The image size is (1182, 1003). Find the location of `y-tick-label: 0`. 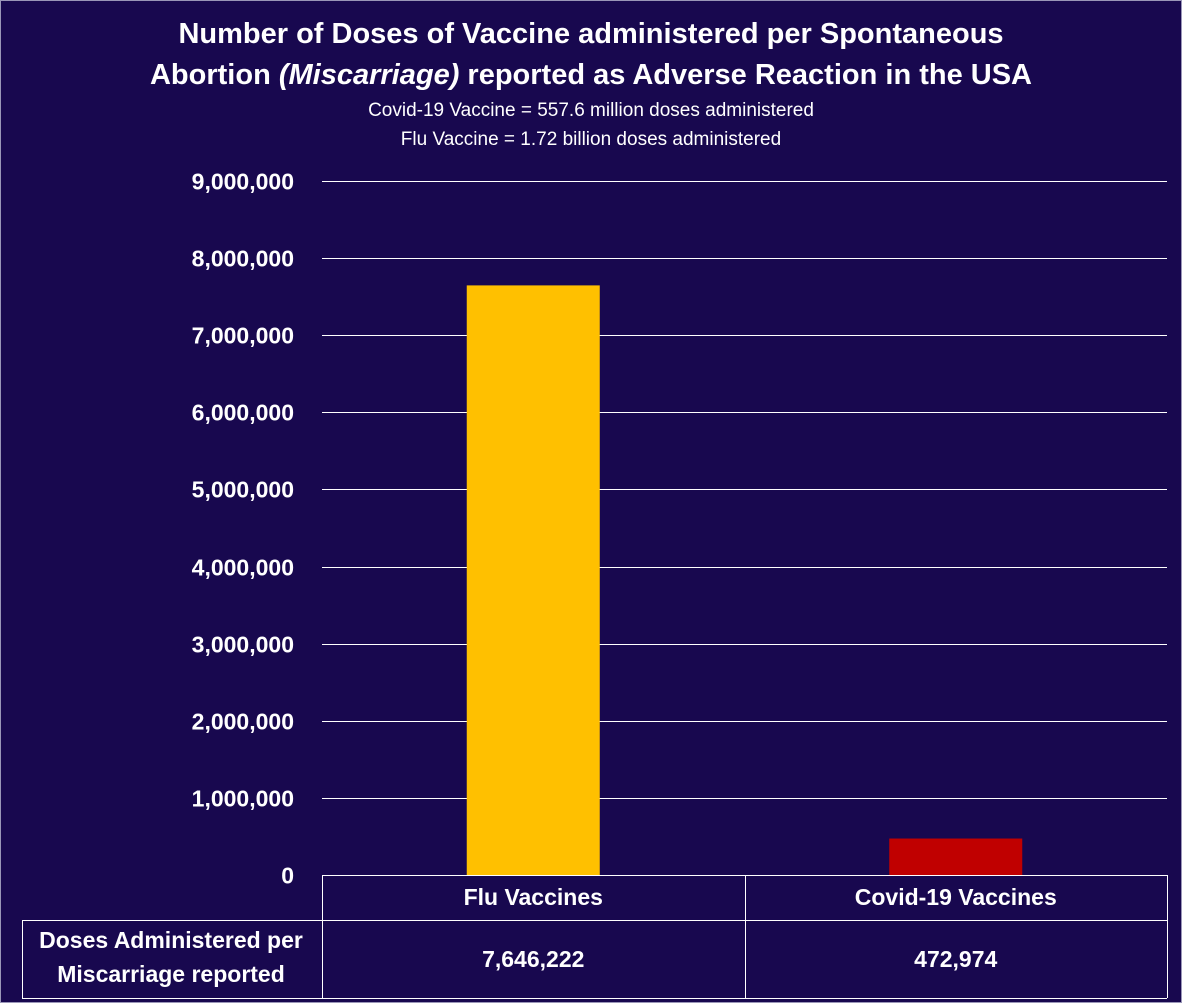

y-tick-label: 0 is located at coordinates (287, 876).